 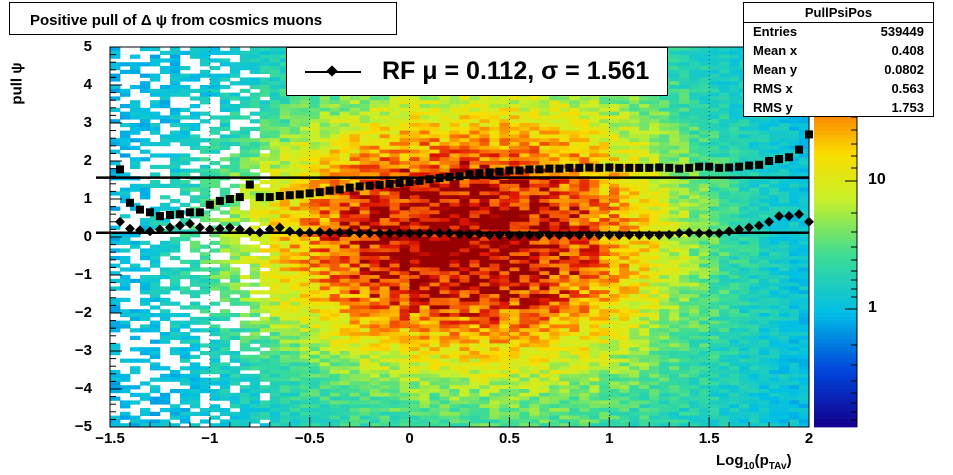 What do you see at coordinates (87, 198) in the screenshot?
I see `y-tick-label: 1` at bounding box center [87, 198].